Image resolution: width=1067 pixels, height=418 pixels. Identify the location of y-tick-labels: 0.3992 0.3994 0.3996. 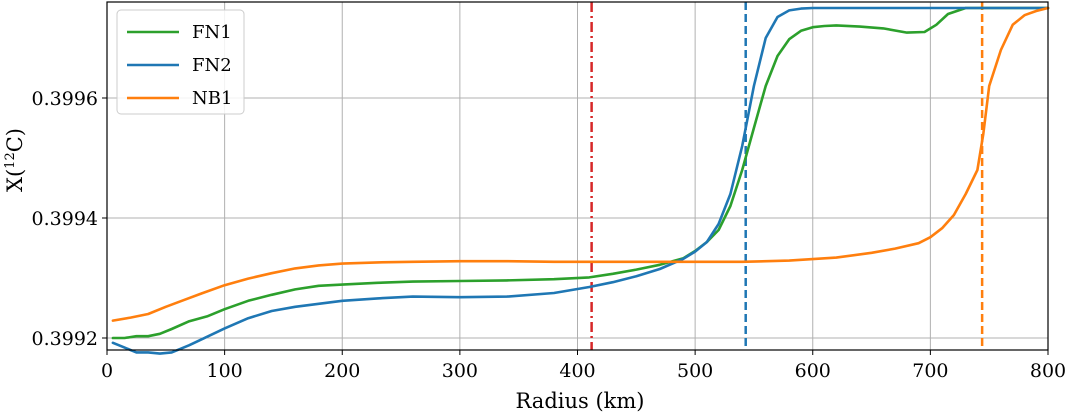
(65, 219).